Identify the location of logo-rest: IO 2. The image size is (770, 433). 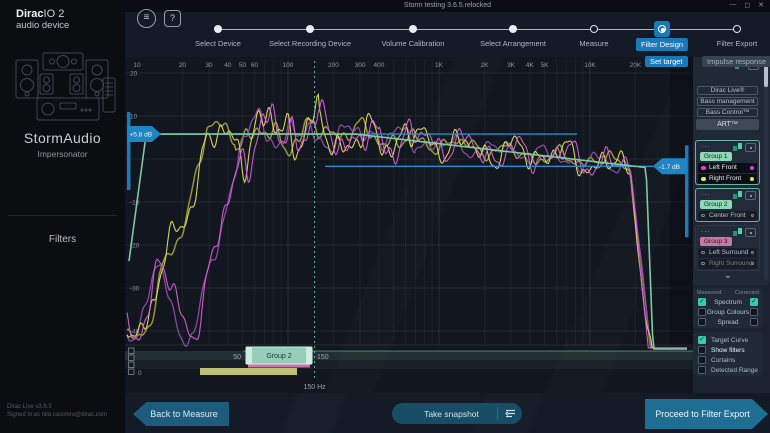
(54, 14).